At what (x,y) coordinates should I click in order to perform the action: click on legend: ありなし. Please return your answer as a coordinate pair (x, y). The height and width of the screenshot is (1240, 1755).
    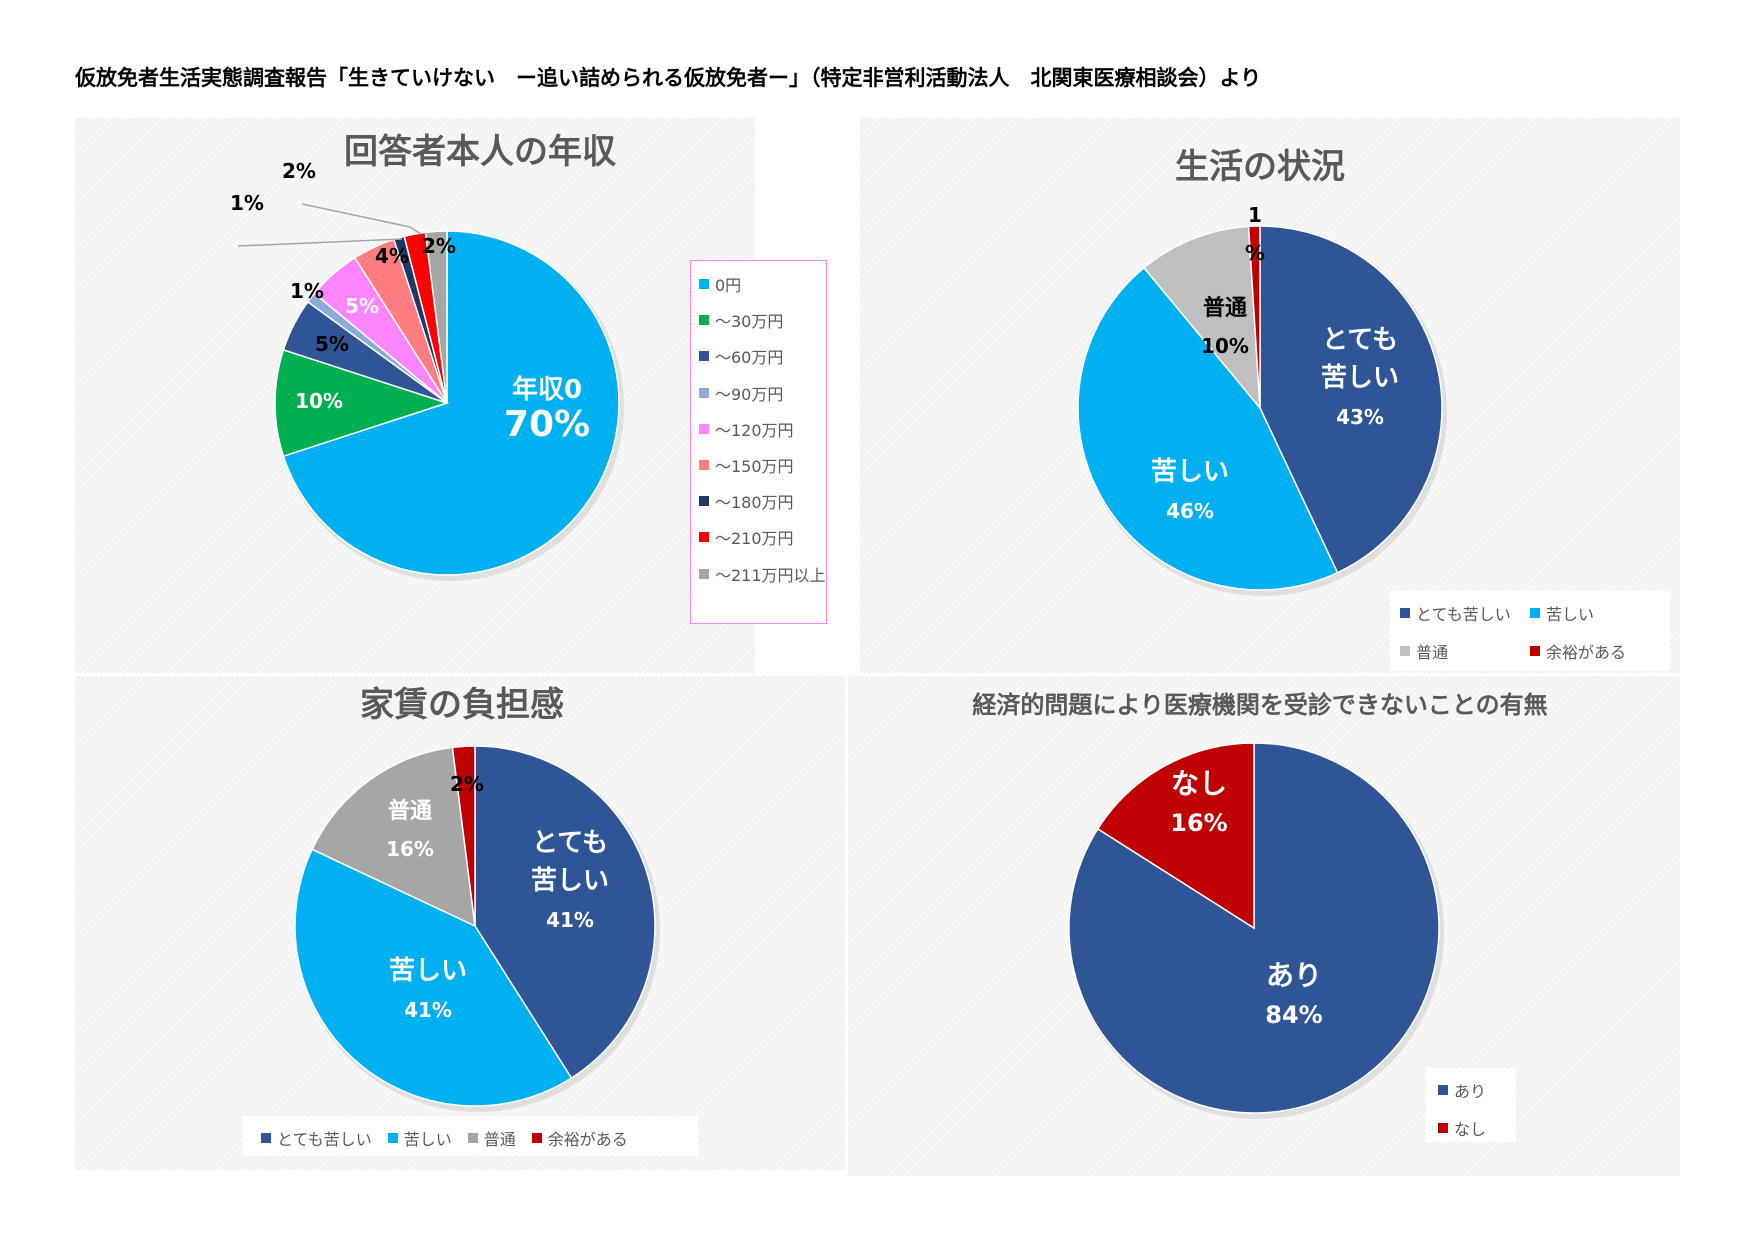
    Looking at the image, I should click on (1471, 1105).